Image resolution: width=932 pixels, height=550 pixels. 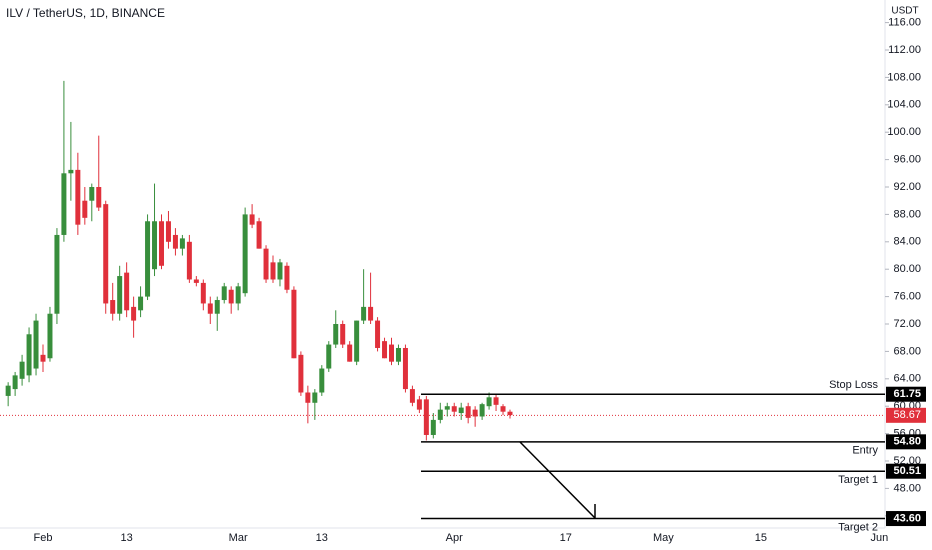 What do you see at coordinates (85, 13) in the screenshot?
I see `chart-title: ILV / TetherUS, 1D, BINANCE` at bounding box center [85, 13].